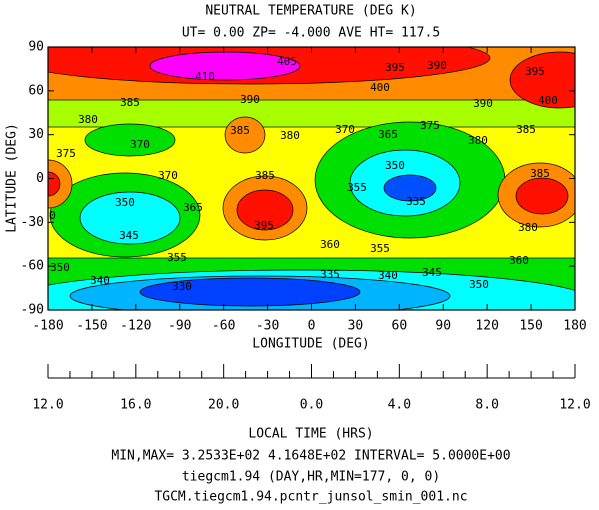 This screenshot has height=510, width=599. What do you see at coordinates (310, 434) in the screenshot?
I see `x2-axis-label: LOCAL TIME (HRS)` at bounding box center [310, 434].